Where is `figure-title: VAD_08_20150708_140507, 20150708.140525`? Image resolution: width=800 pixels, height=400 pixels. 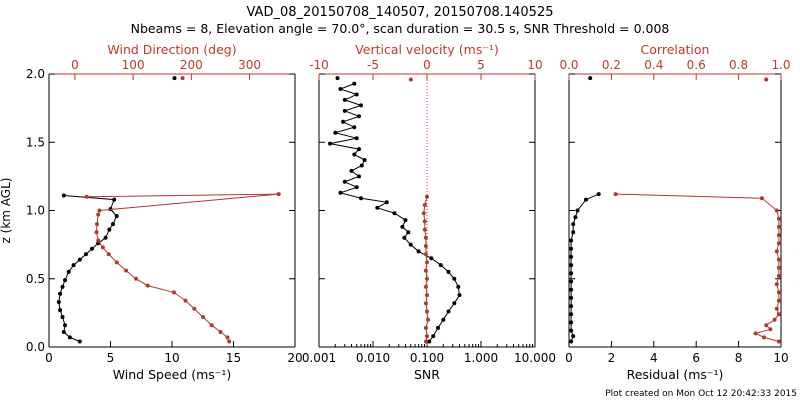 figure-title: VAD_08_20150708_140507, 20150708.140525 is located at coordinates (400, 12).